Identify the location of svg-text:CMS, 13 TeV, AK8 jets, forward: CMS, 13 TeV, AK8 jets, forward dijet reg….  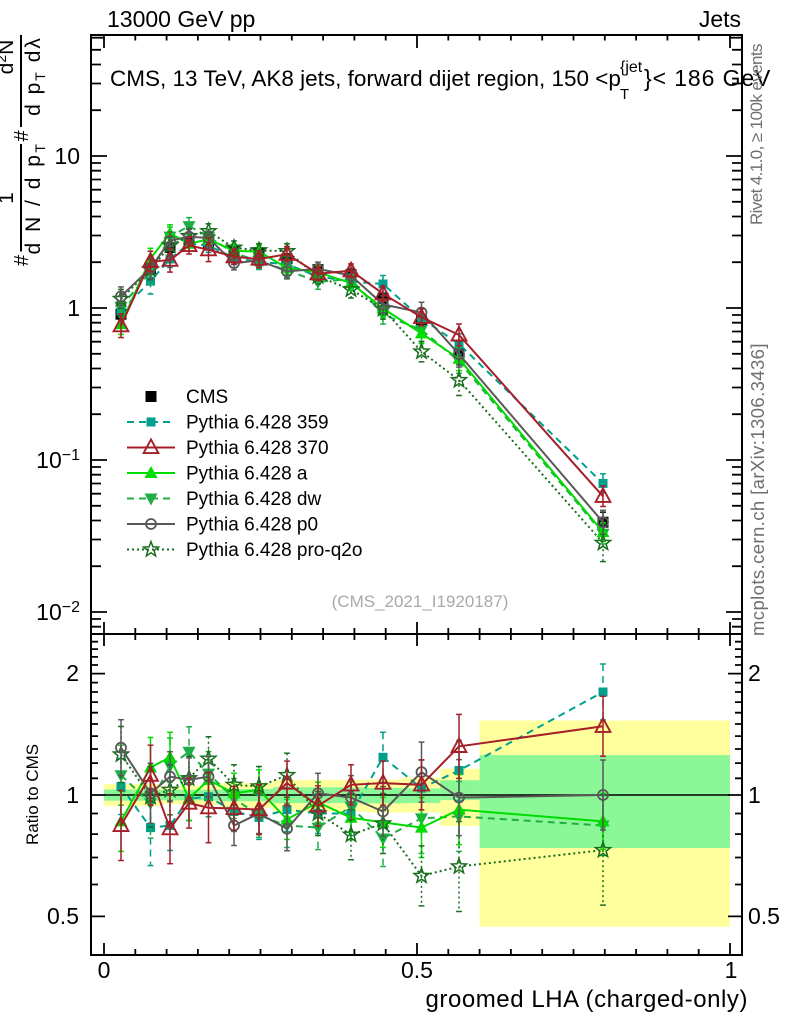
(365, 78).